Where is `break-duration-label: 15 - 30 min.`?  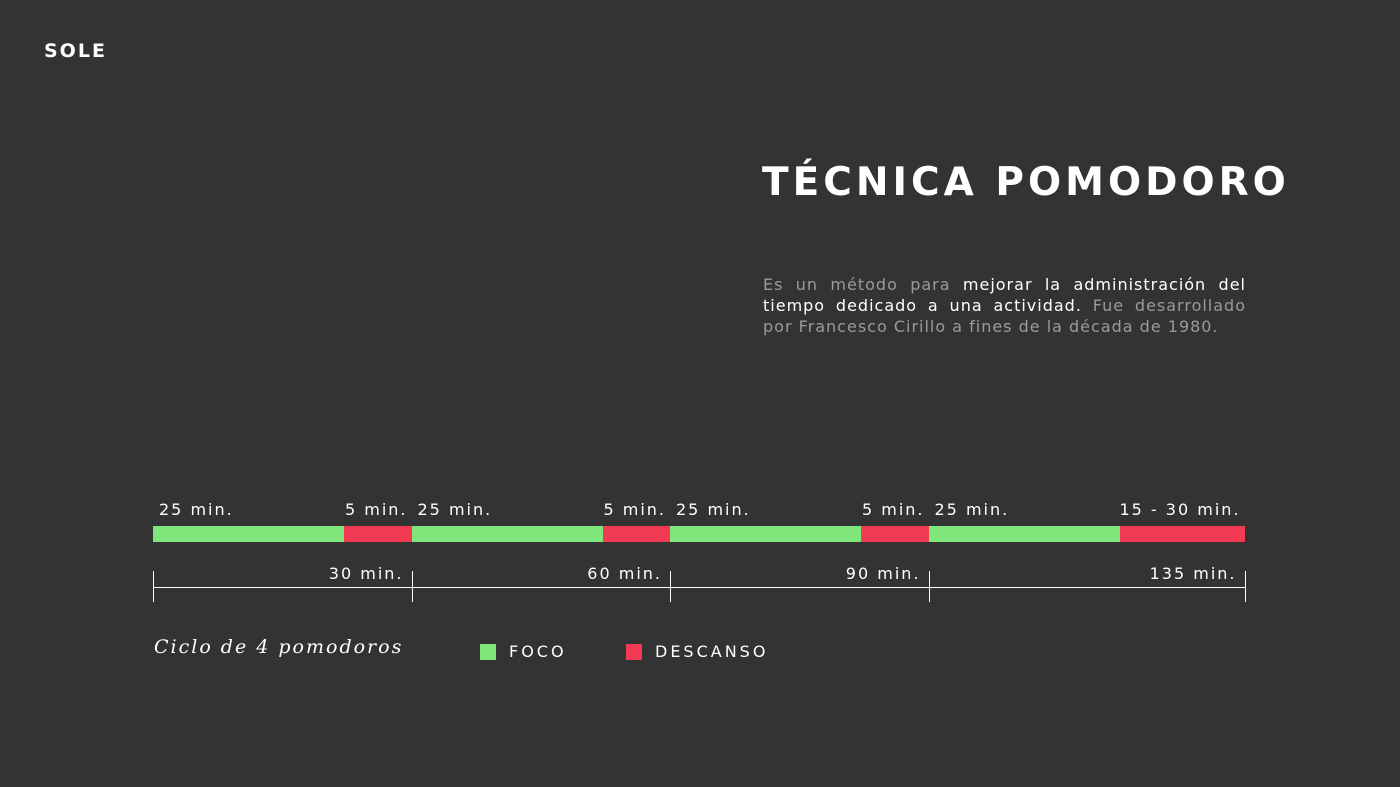 break-duration-label: 15 - 30 min. is located at coordinates (1180, 509).